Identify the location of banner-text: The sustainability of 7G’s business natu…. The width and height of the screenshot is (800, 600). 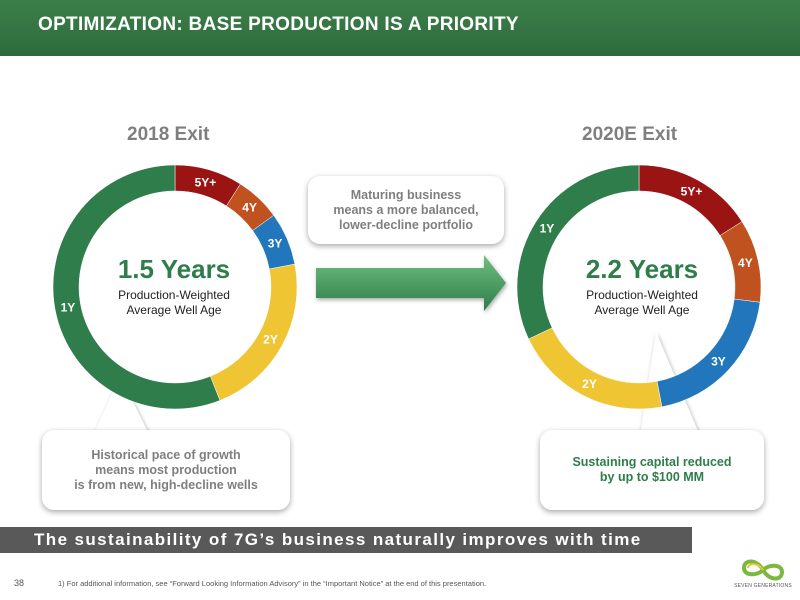
(338, 539).